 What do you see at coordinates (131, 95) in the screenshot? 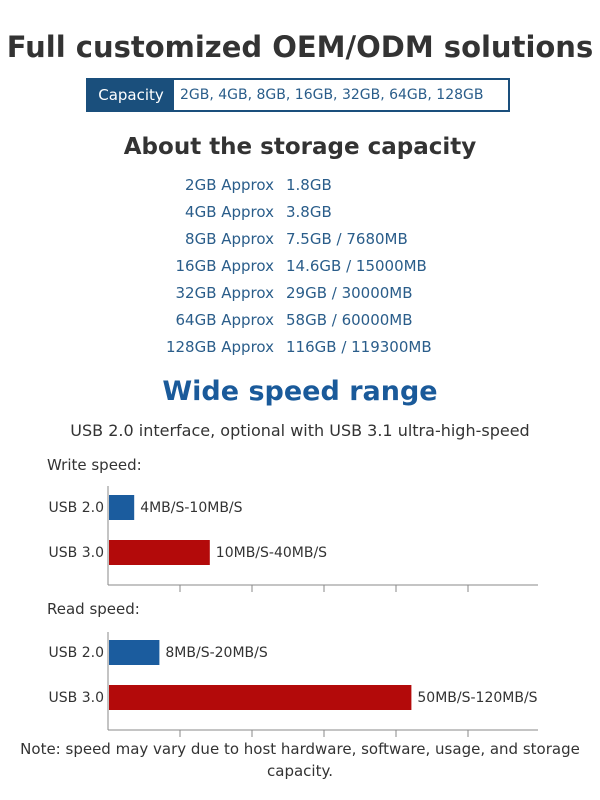
I see `capacity-label: Capacity` at bounding box center [131, 95].